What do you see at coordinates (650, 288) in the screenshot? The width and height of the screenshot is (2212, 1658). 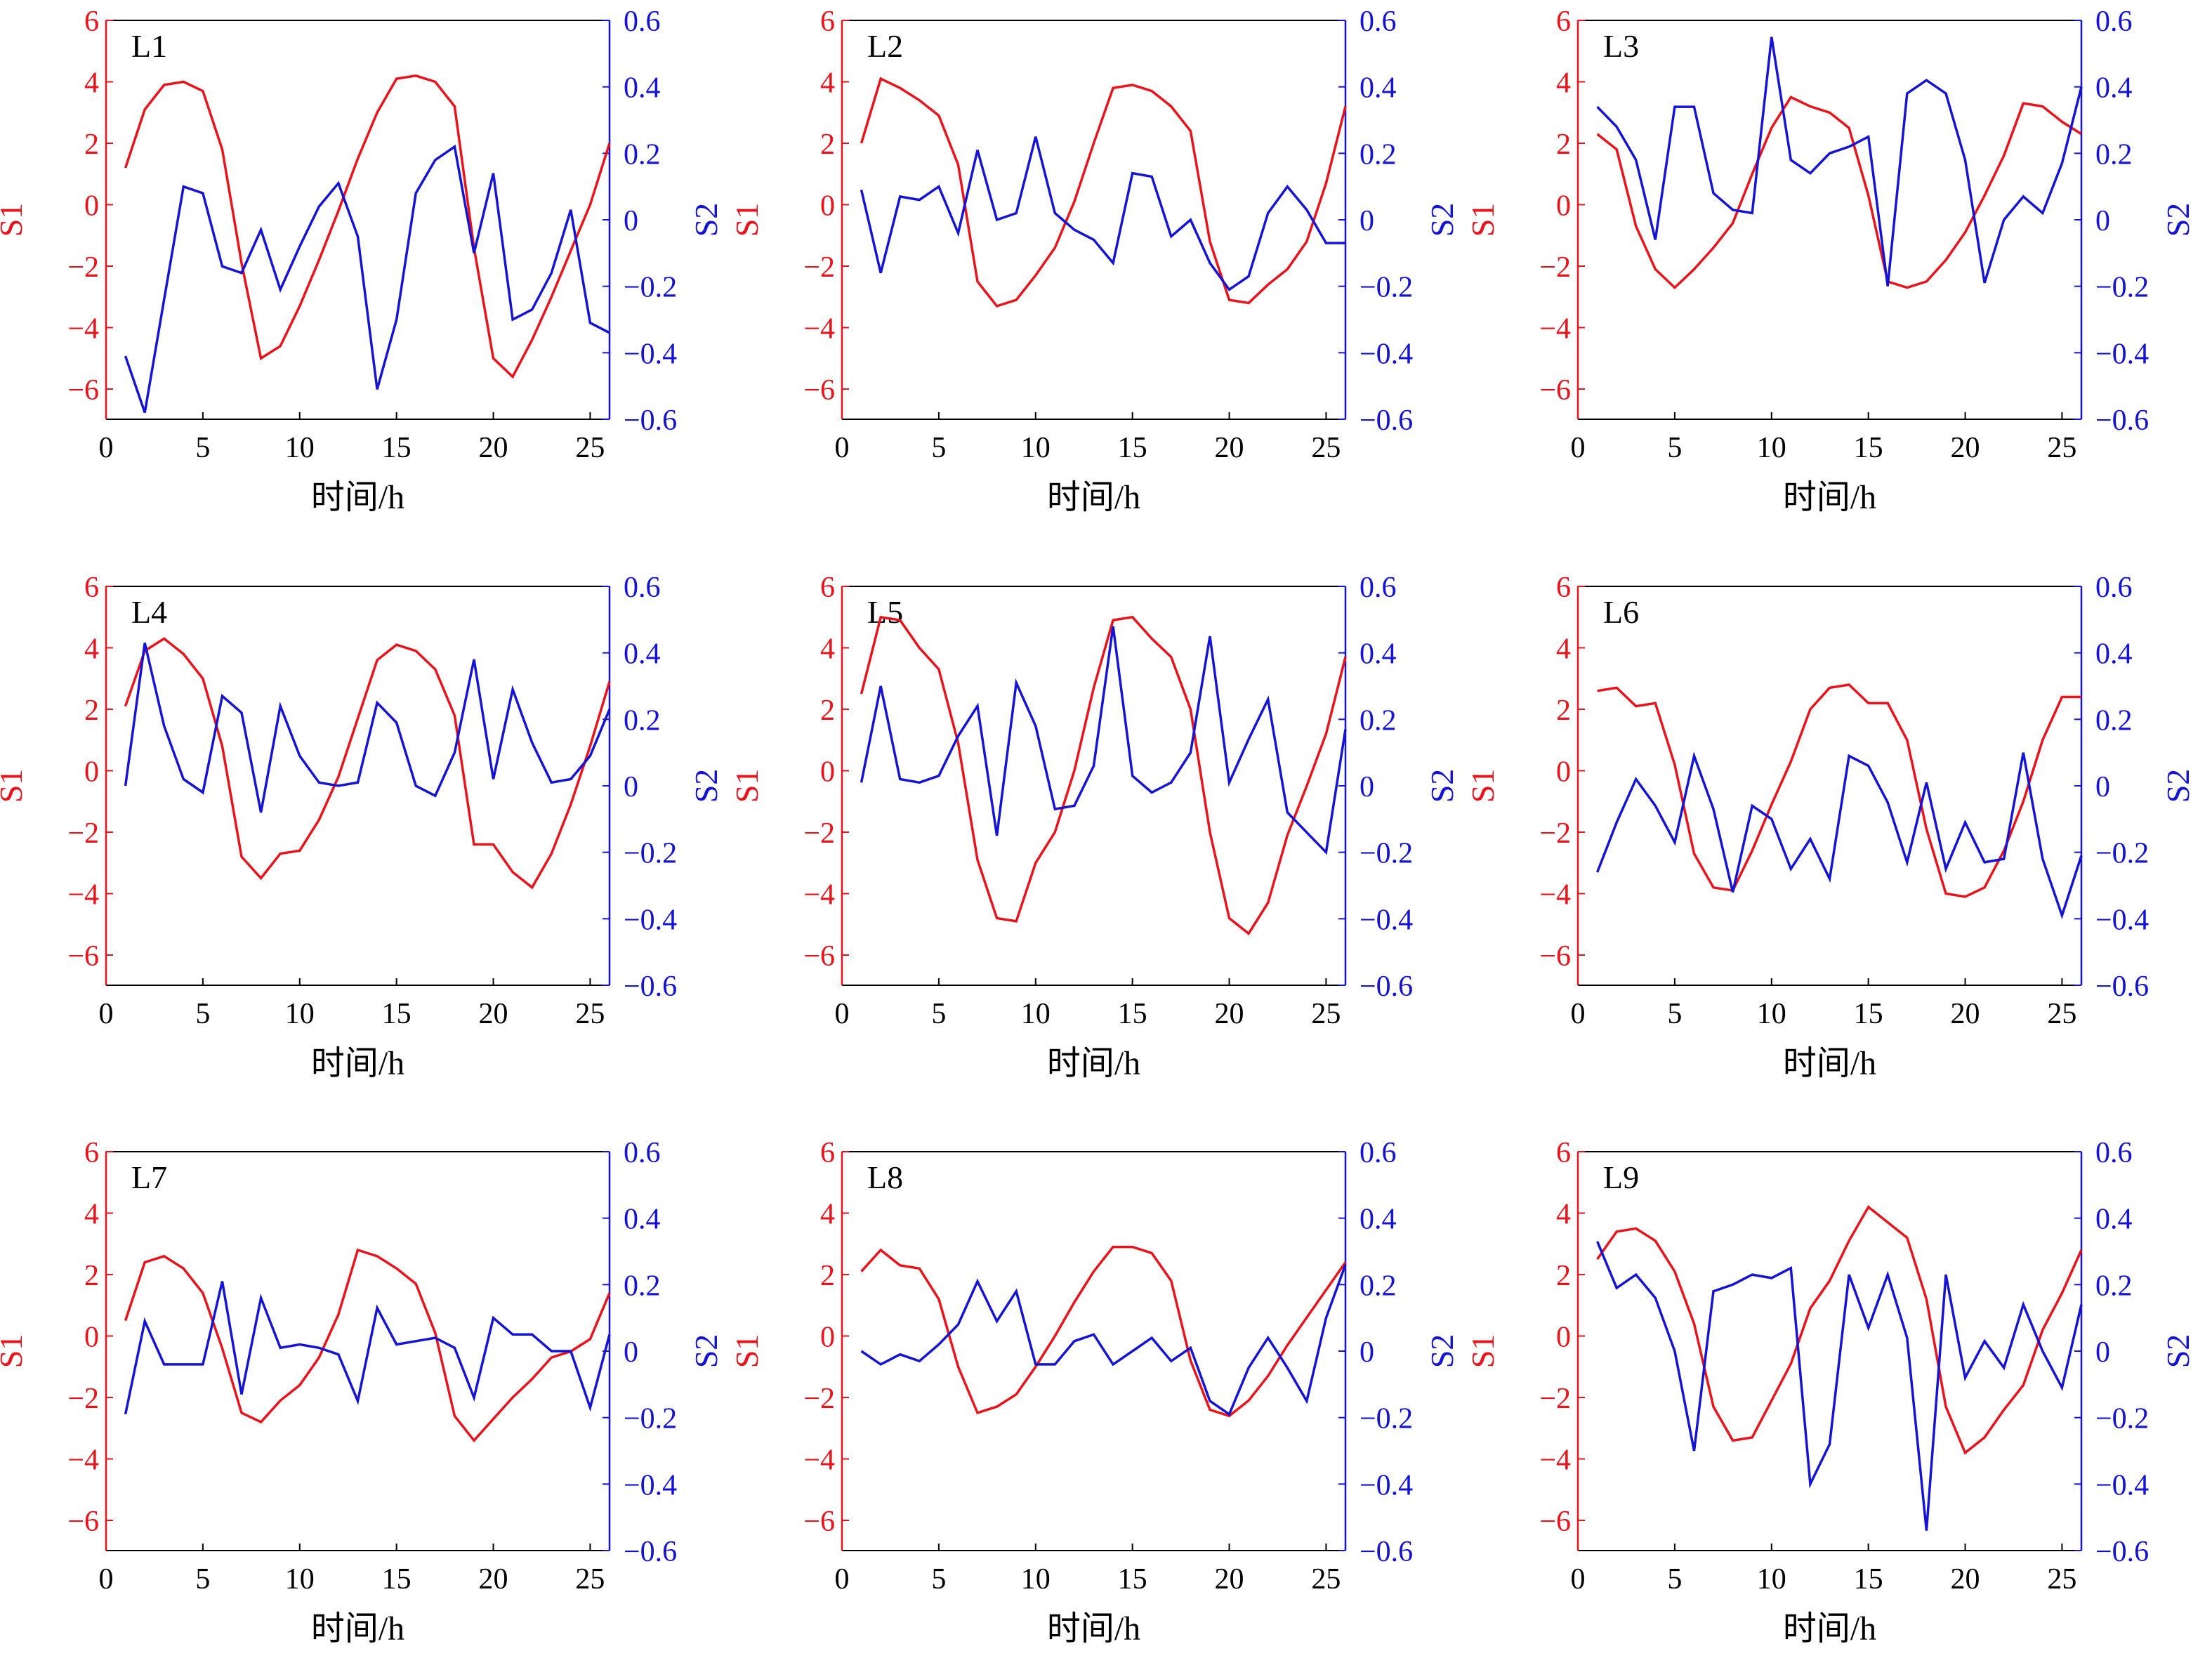 I see `y2-tick-label: −0.2` at bounding box center [650, 288].